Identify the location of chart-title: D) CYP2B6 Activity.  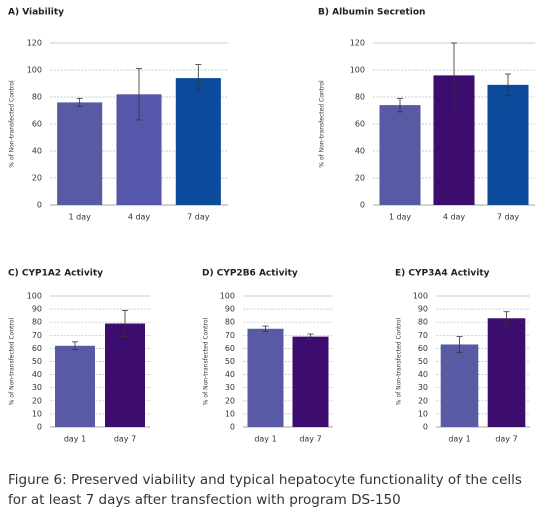
(250, 274).